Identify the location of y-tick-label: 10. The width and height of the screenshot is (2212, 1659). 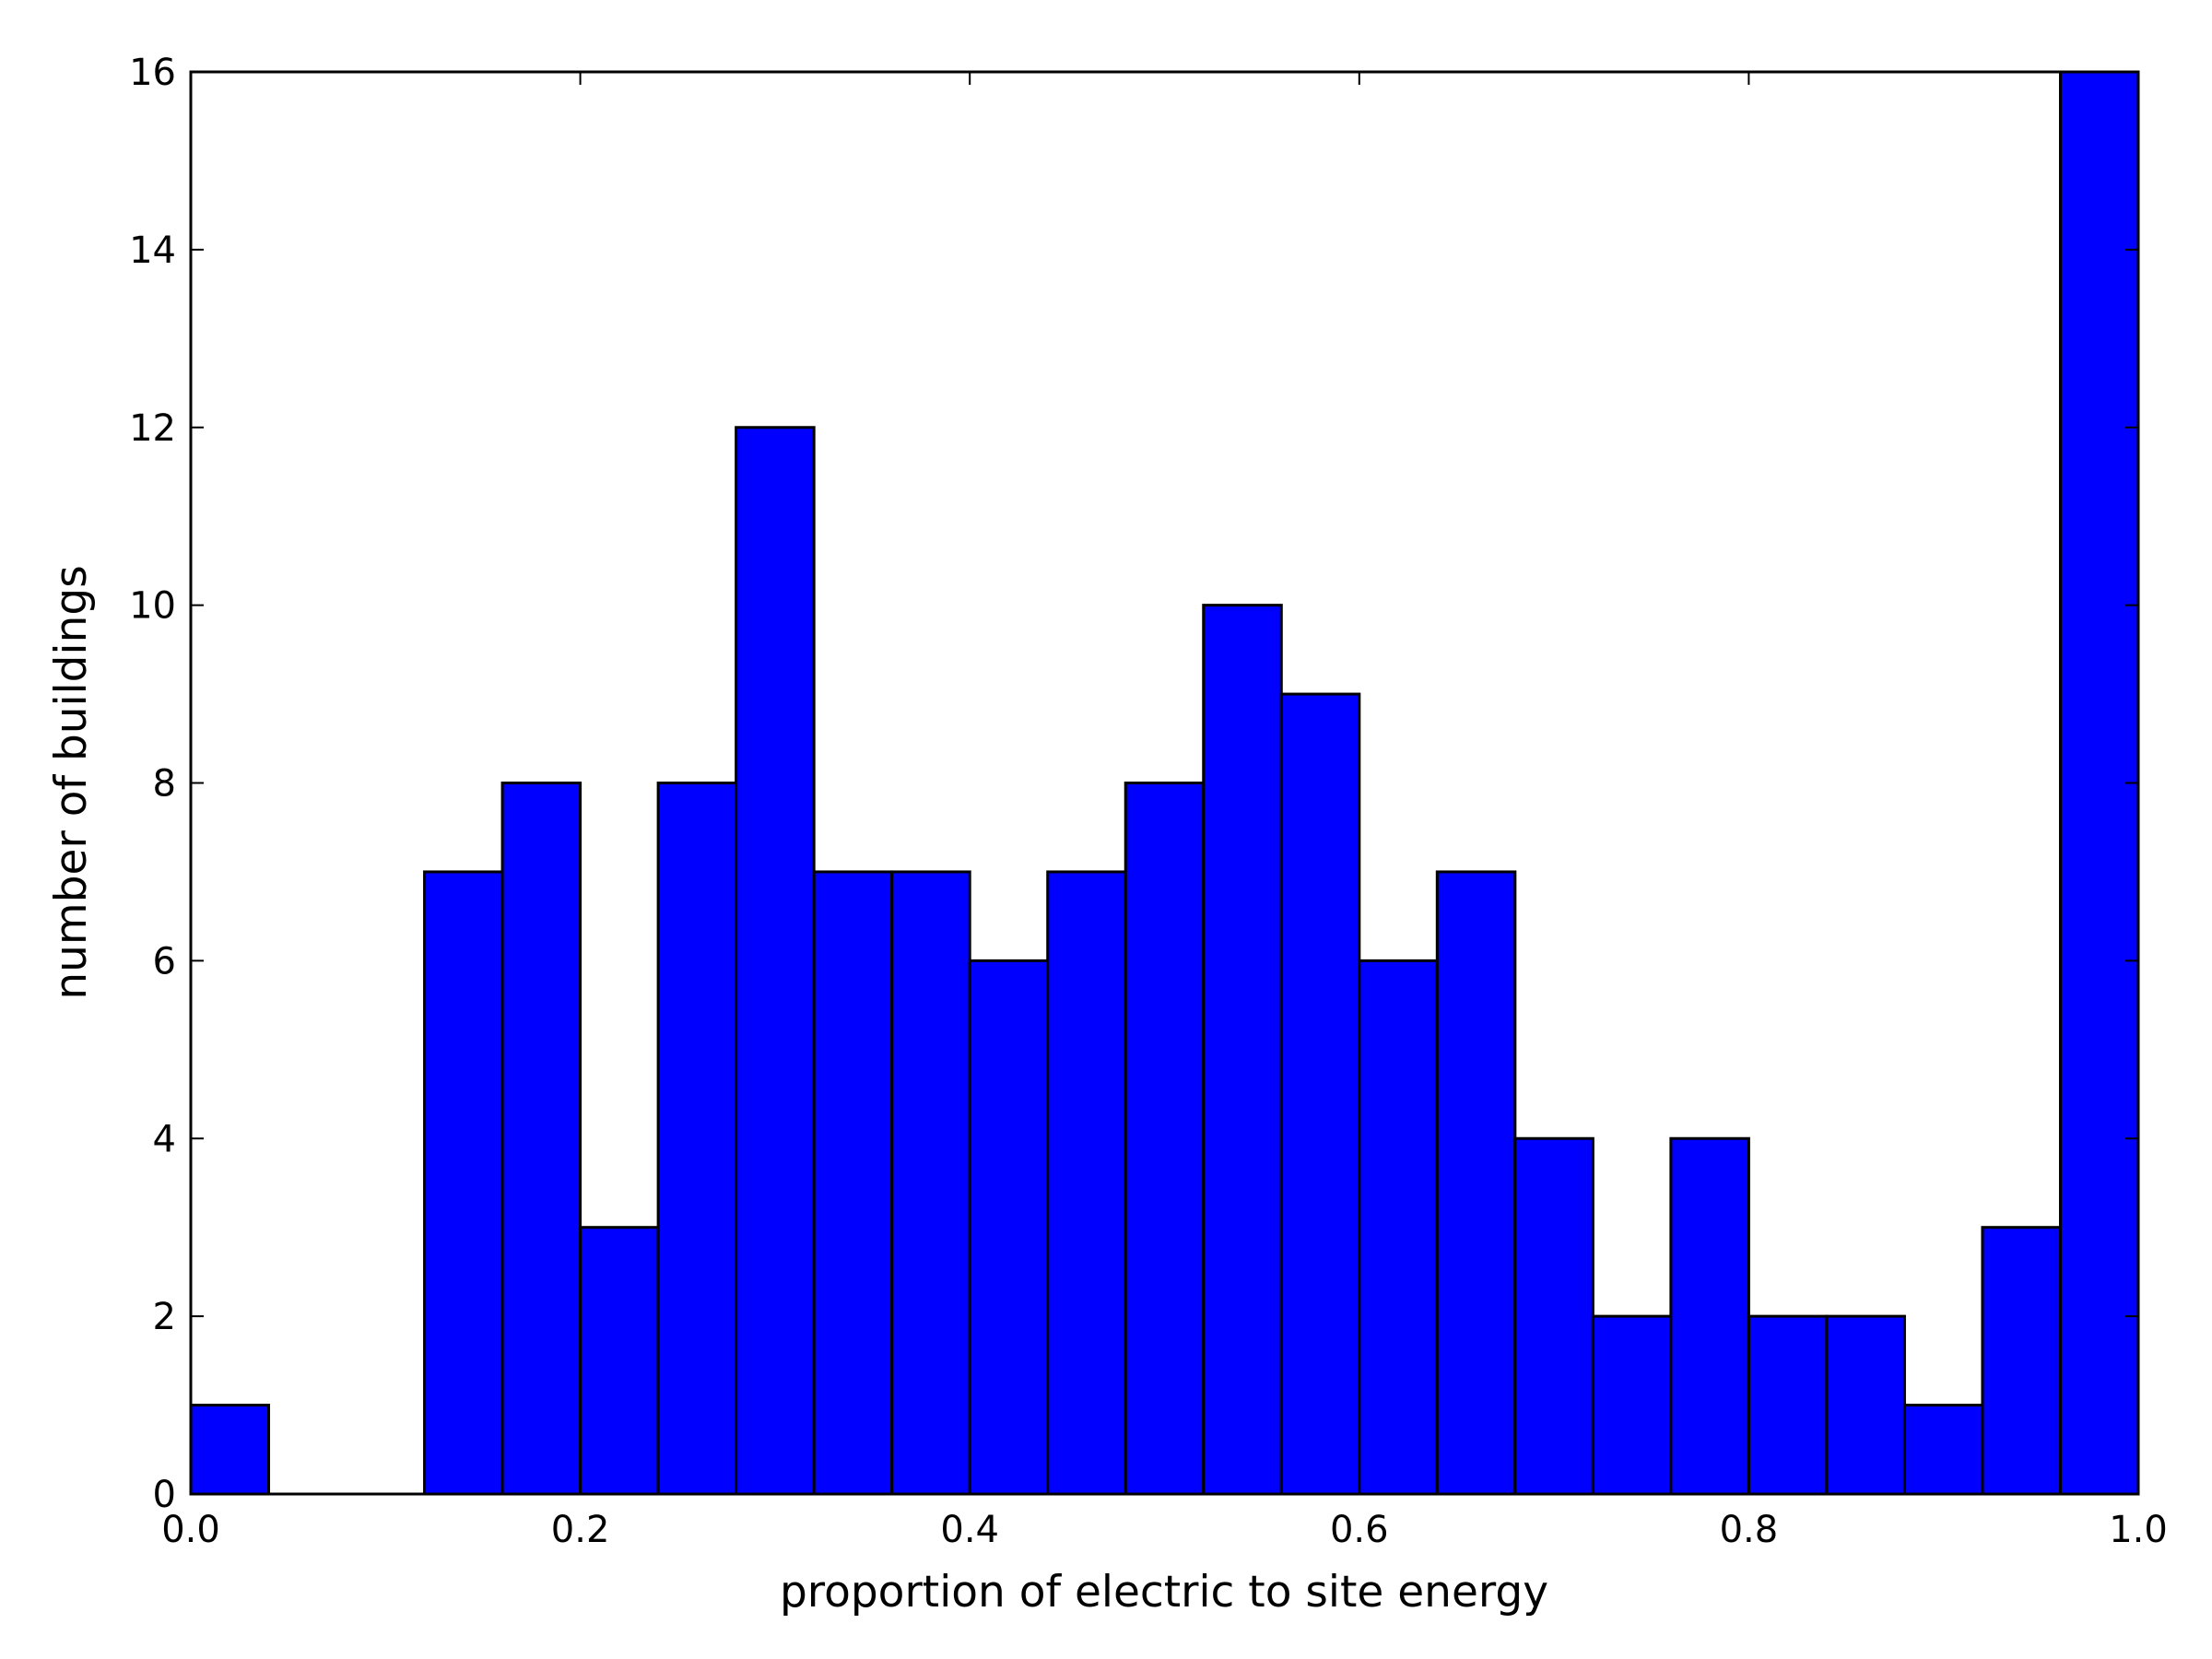
(152, 606).